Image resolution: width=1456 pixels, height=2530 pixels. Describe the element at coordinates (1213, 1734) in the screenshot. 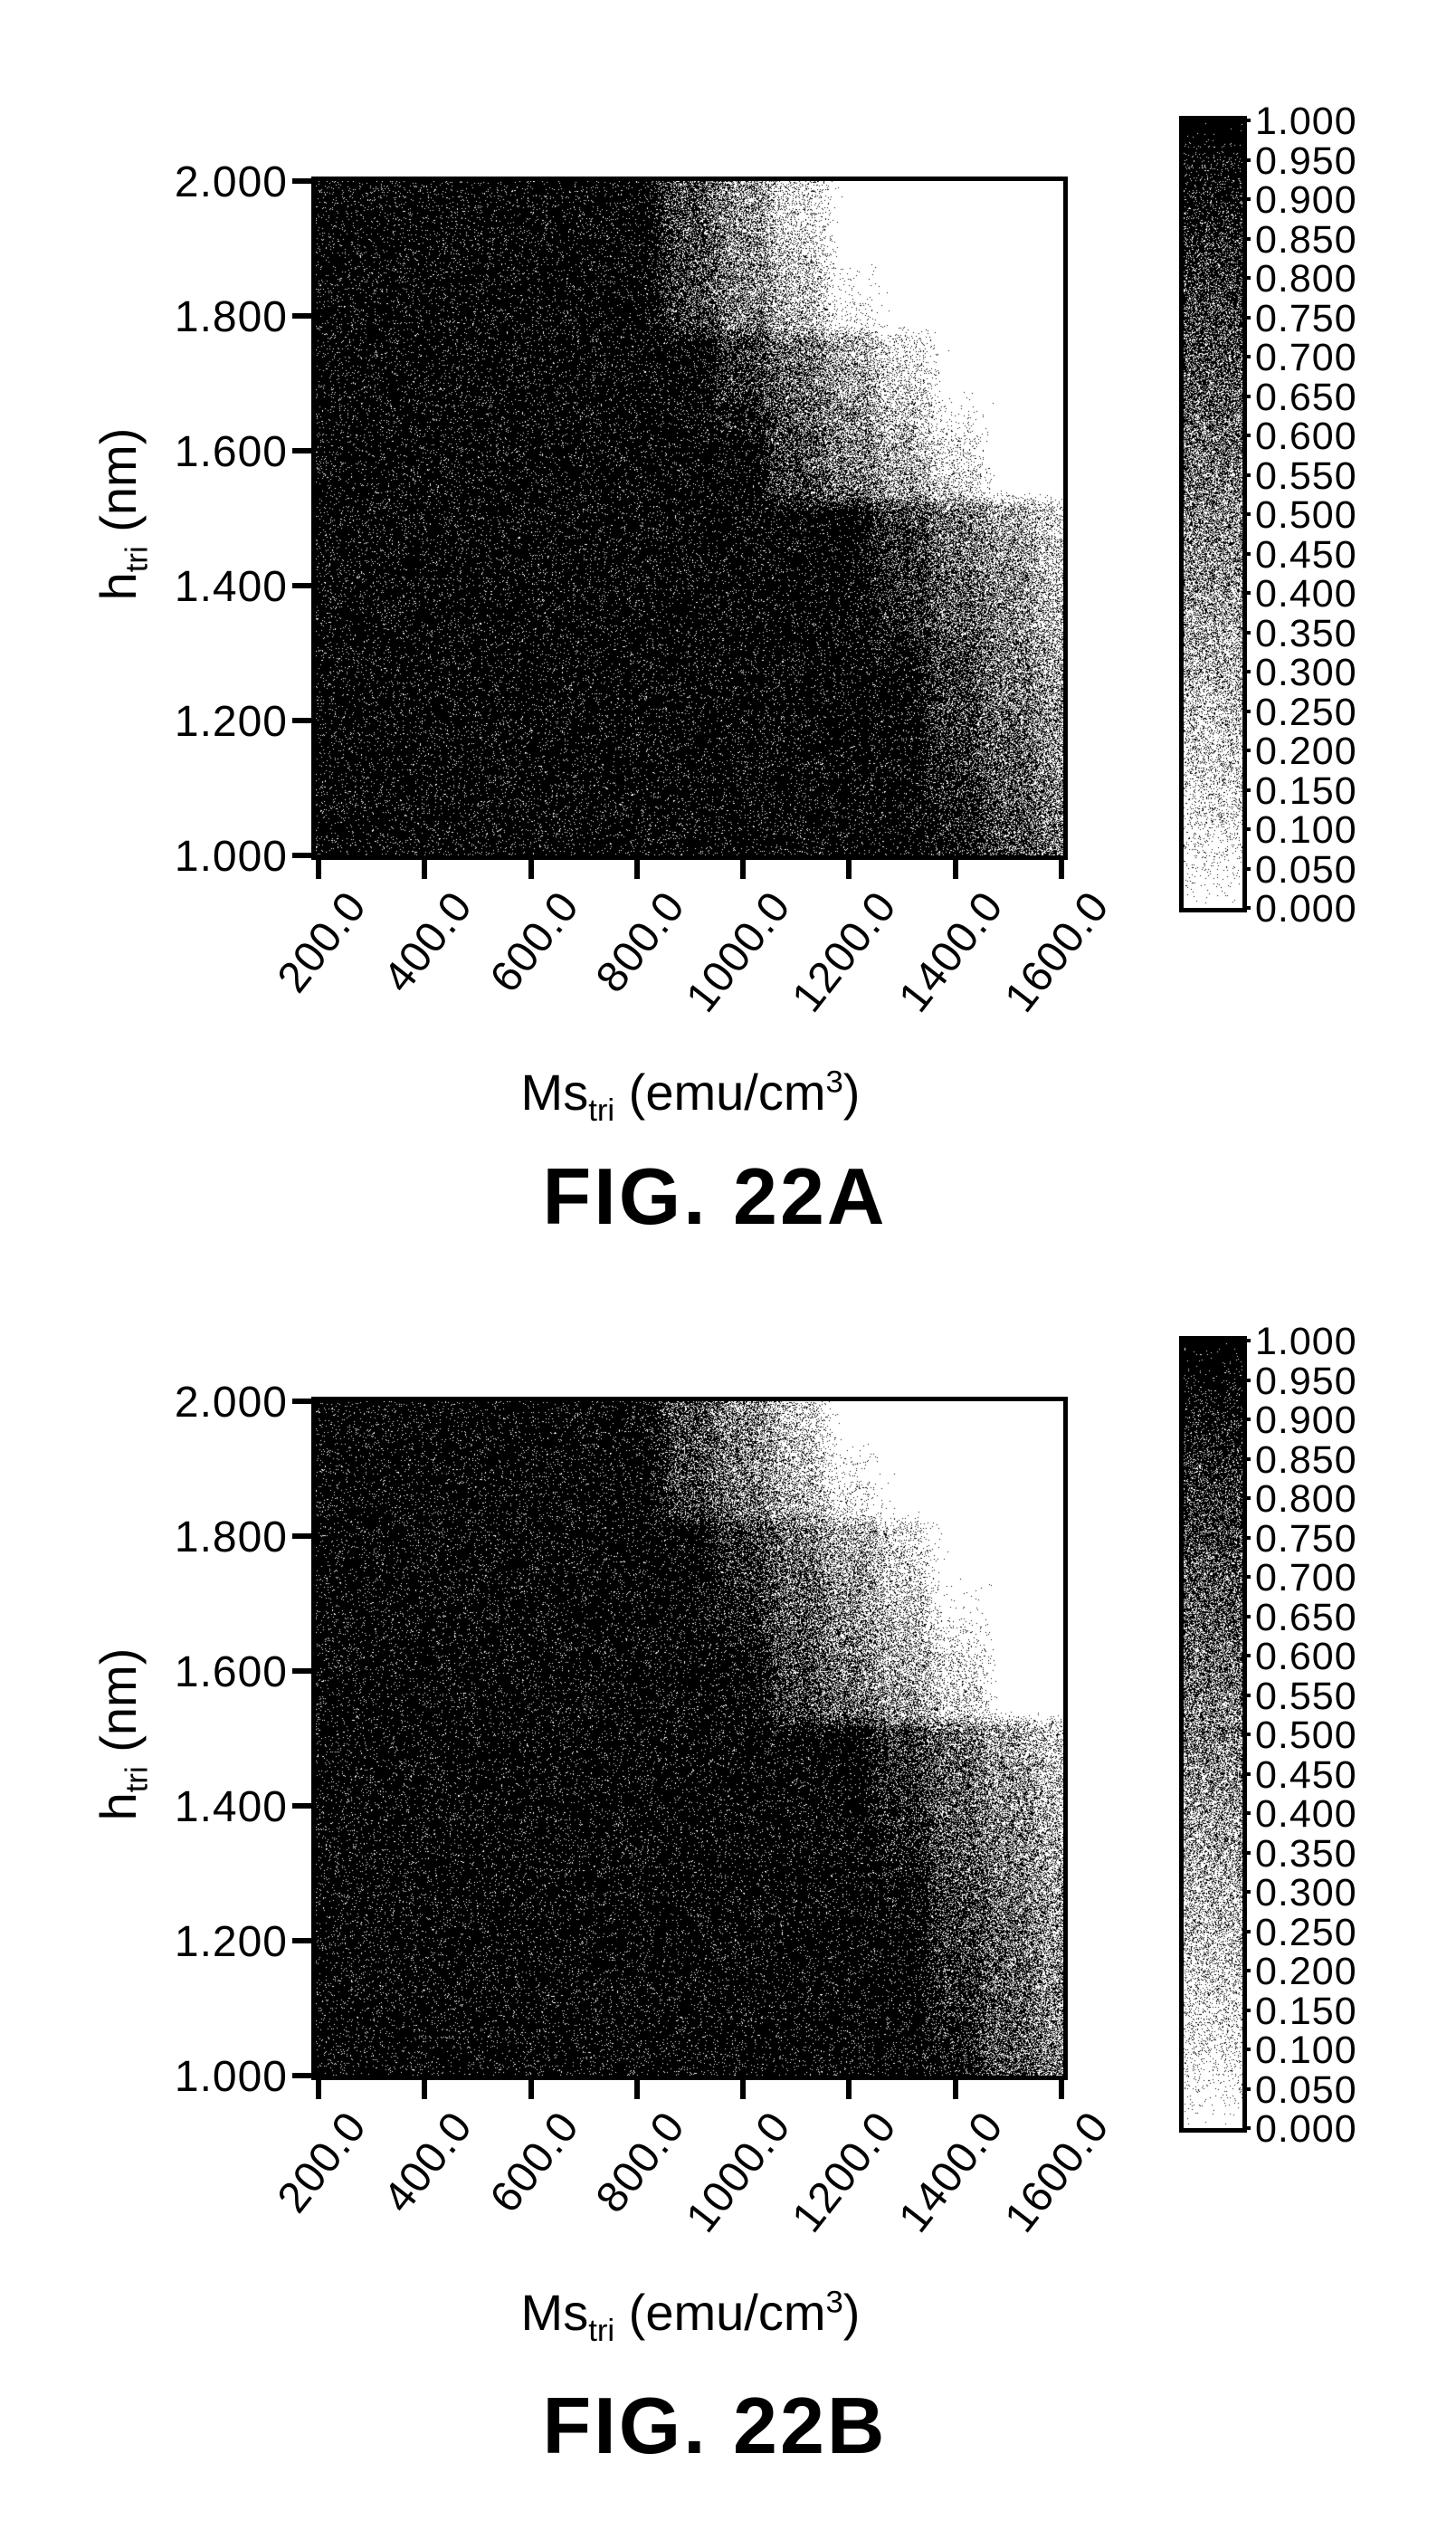

I see `colorbar-canvas-22b` at that location.